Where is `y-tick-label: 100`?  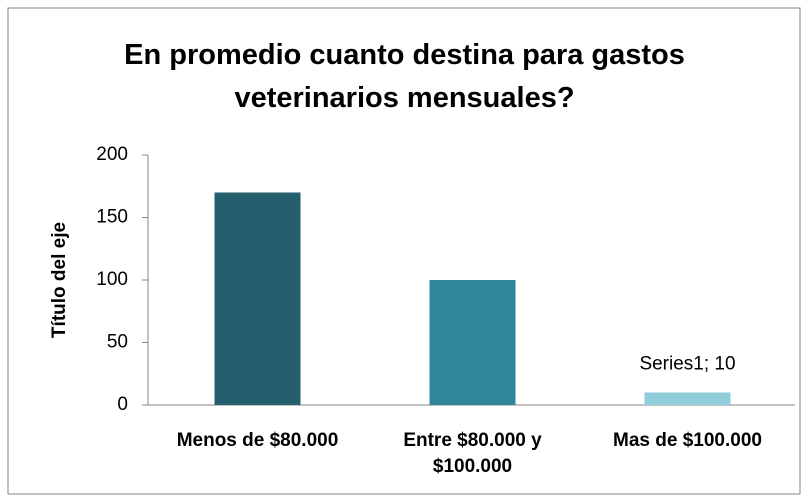
y-tick-label: 100 is located at coordinates (112, 279).